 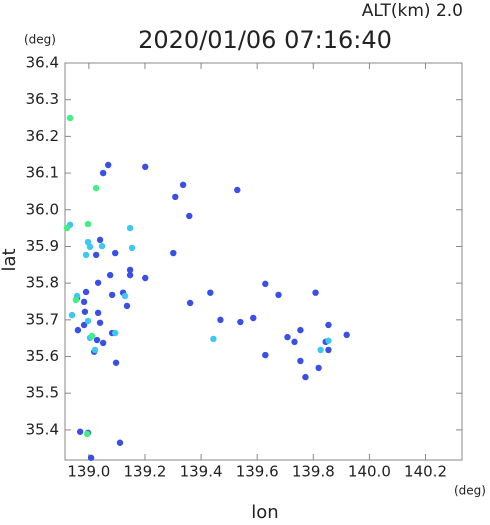 What do you see at coordinates (42, 209) in the screenshot?
I see `y-tick-label: 36.0` at bounding box center [42, 209].